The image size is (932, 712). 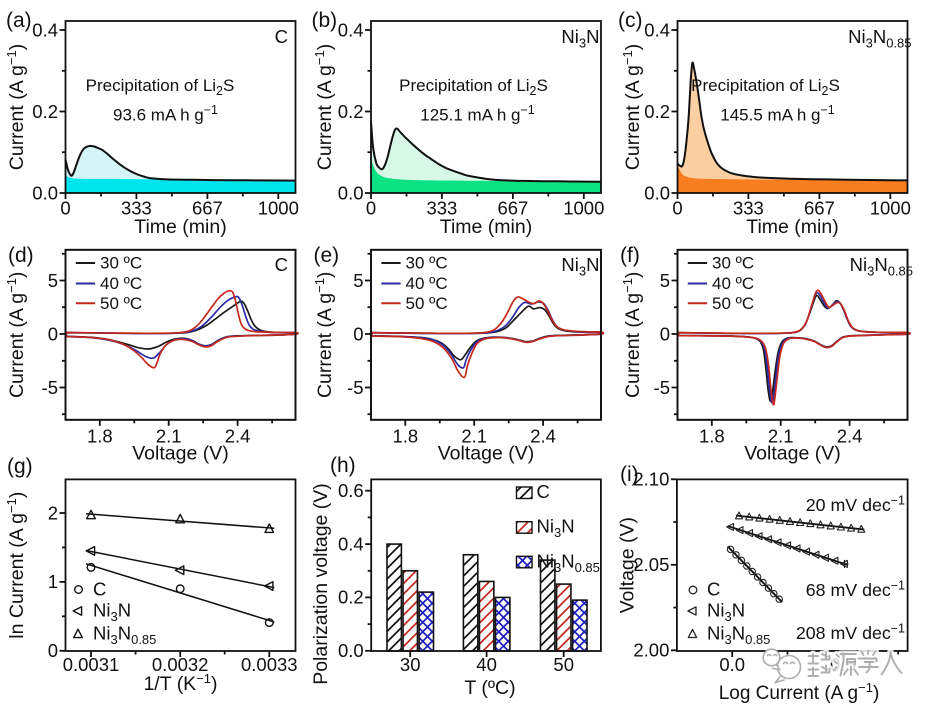 I want to click on svg-text: (e), so click(x=327, y=255).